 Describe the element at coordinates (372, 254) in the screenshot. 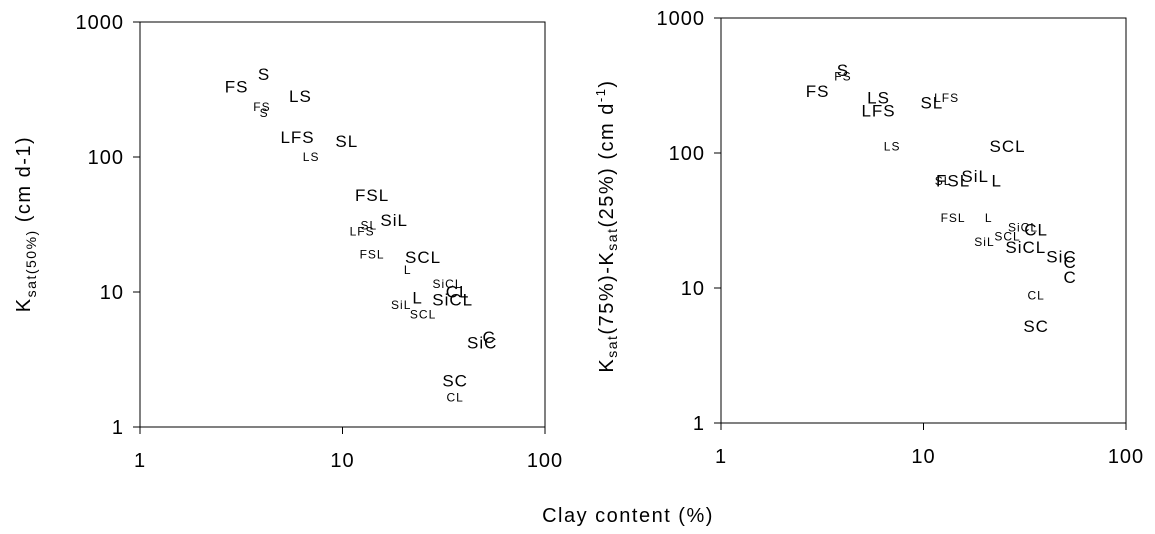

I see `data-point-left-12: FSL` at that location.